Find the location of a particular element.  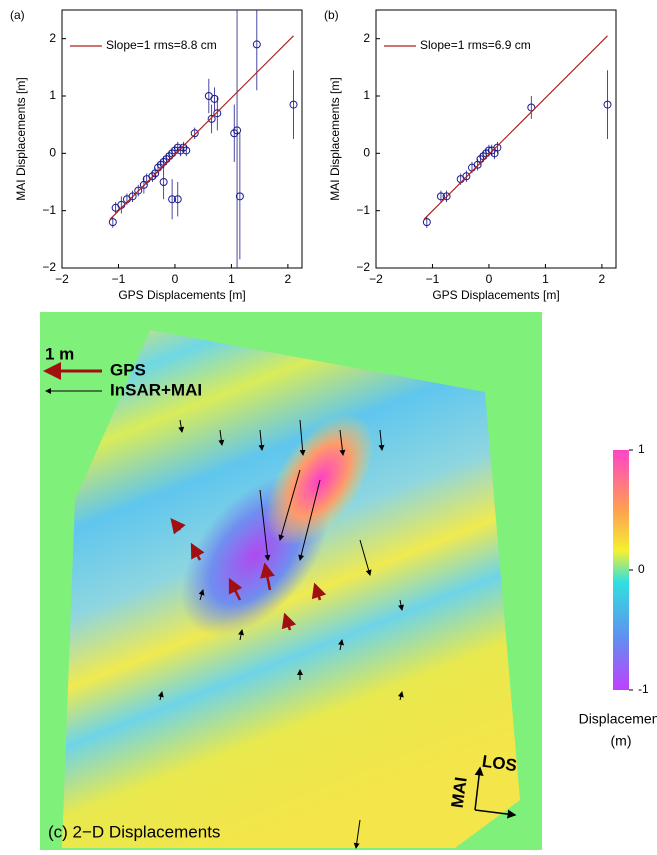

colorbar-tick-label: 1 is located at coordinates (641, 449).